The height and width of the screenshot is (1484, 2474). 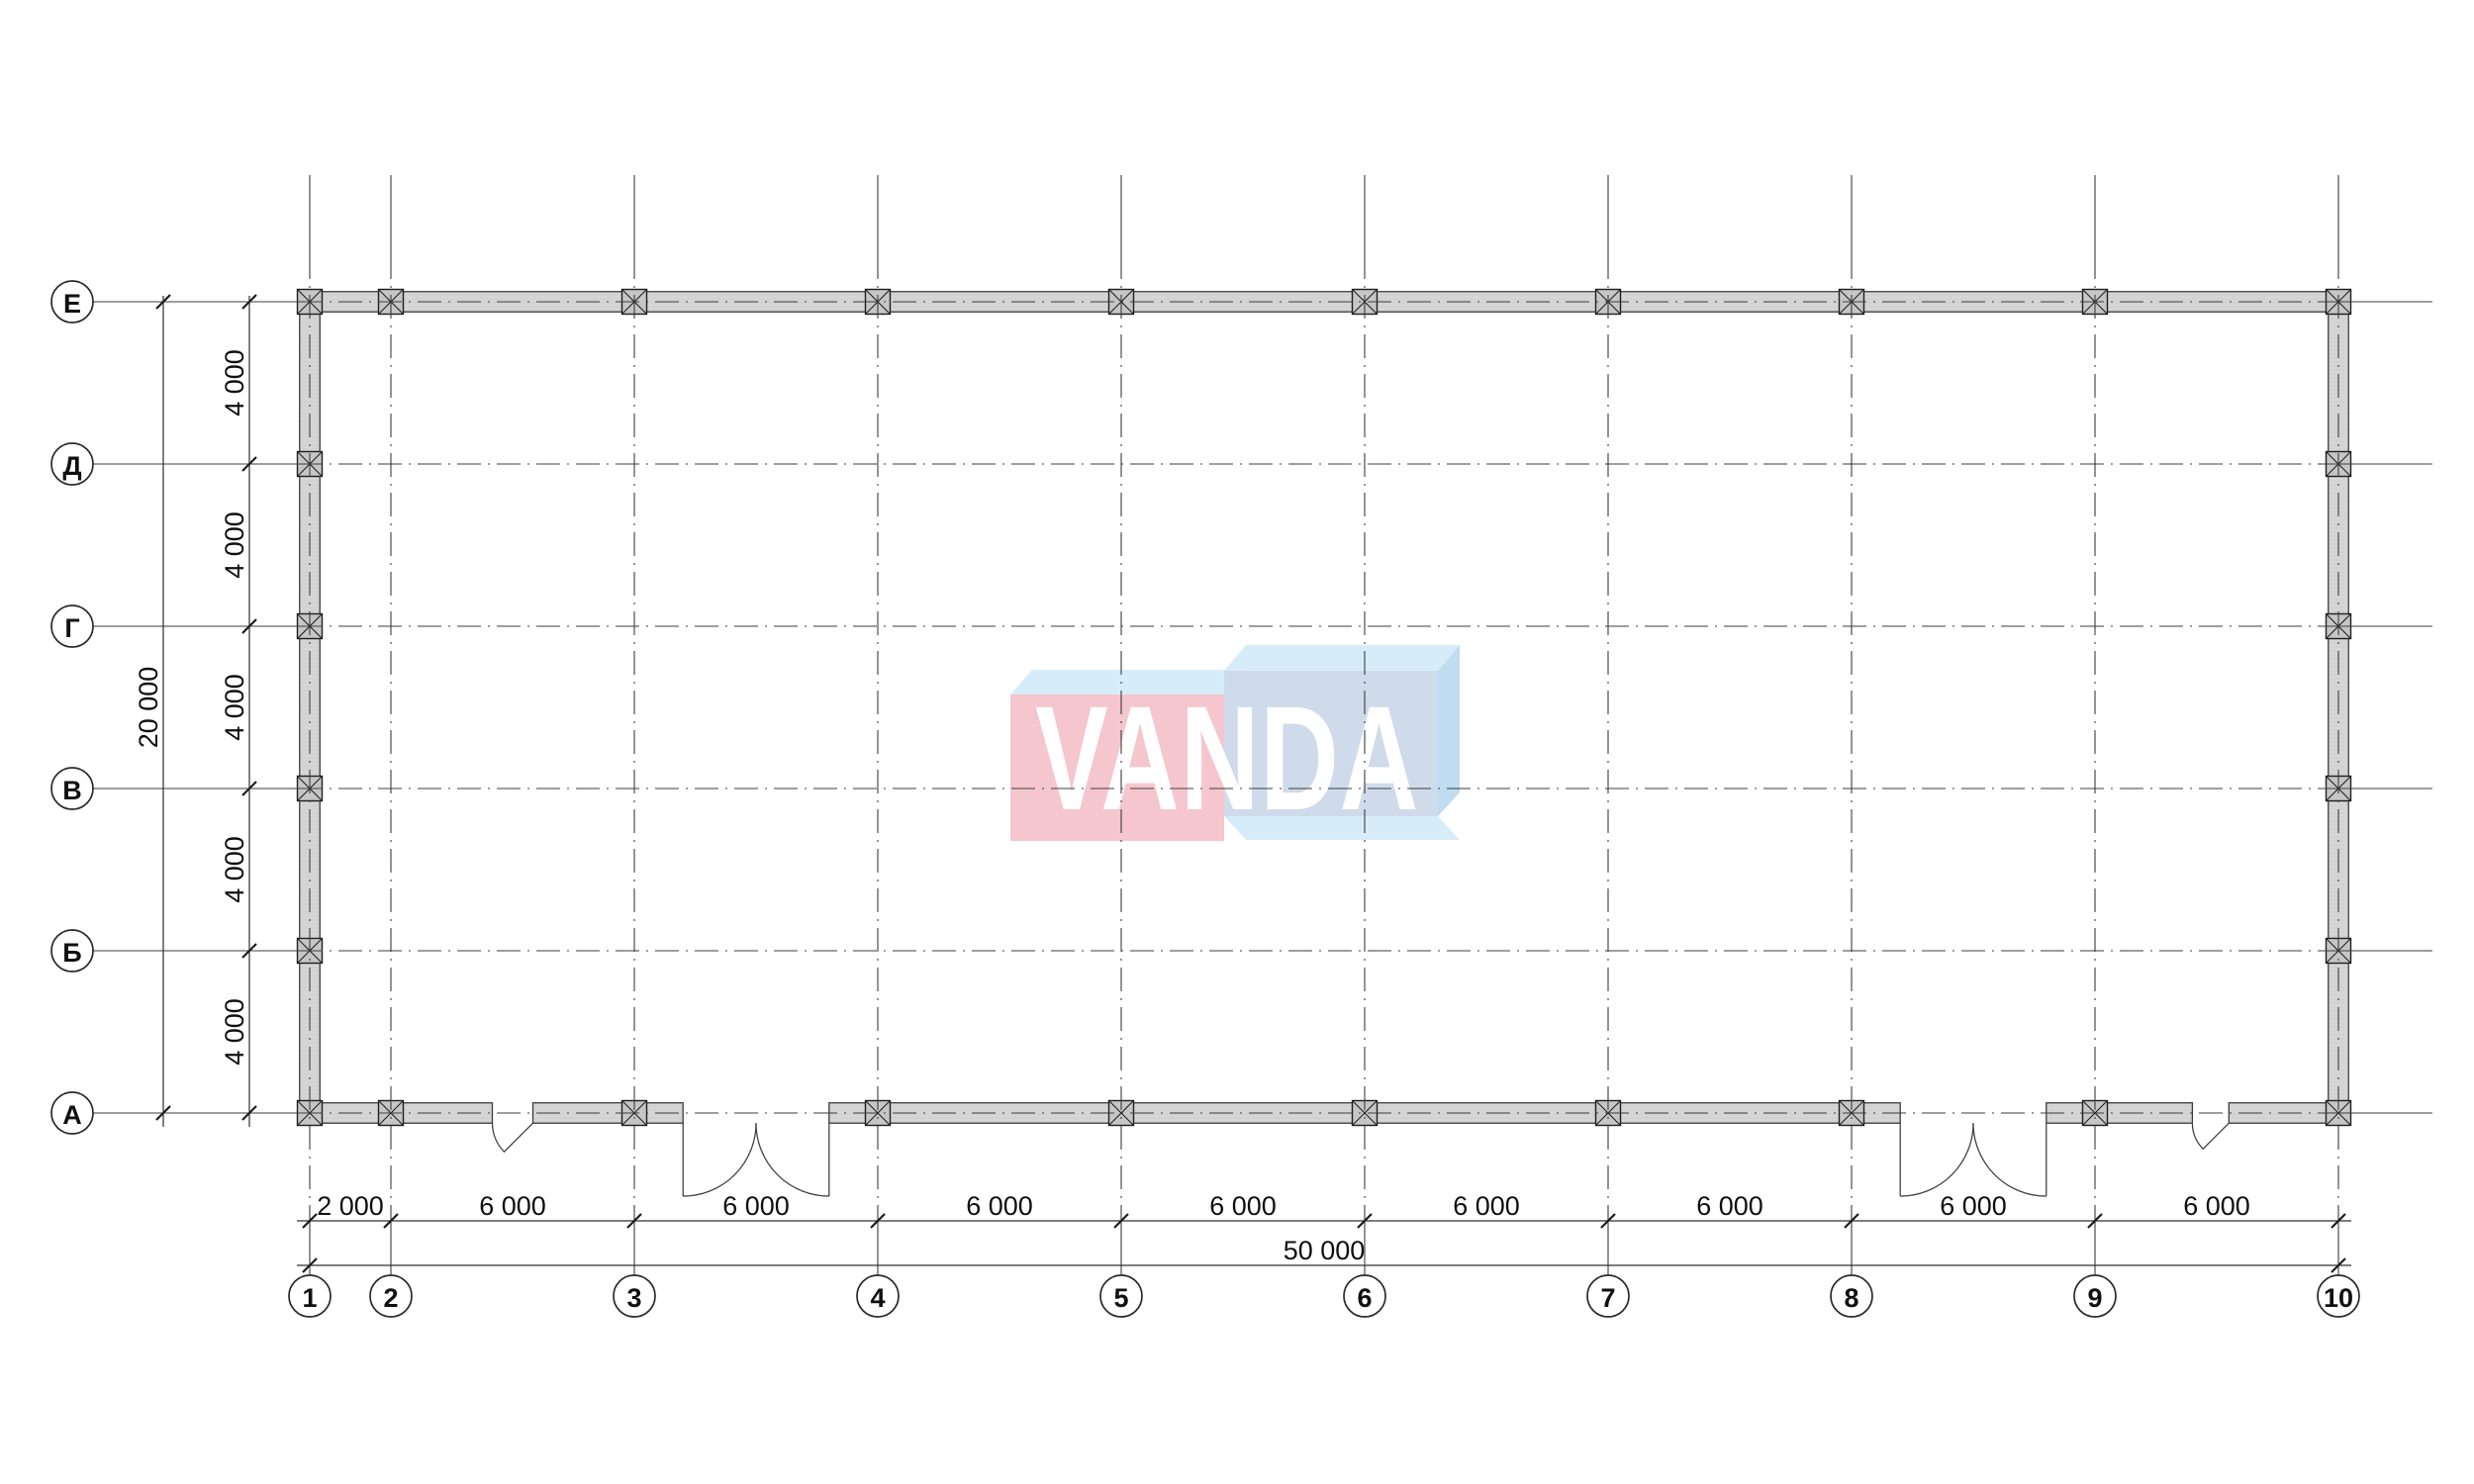 I want to click on row-bubble-label-Д: Д, so click(x=72, y=466).